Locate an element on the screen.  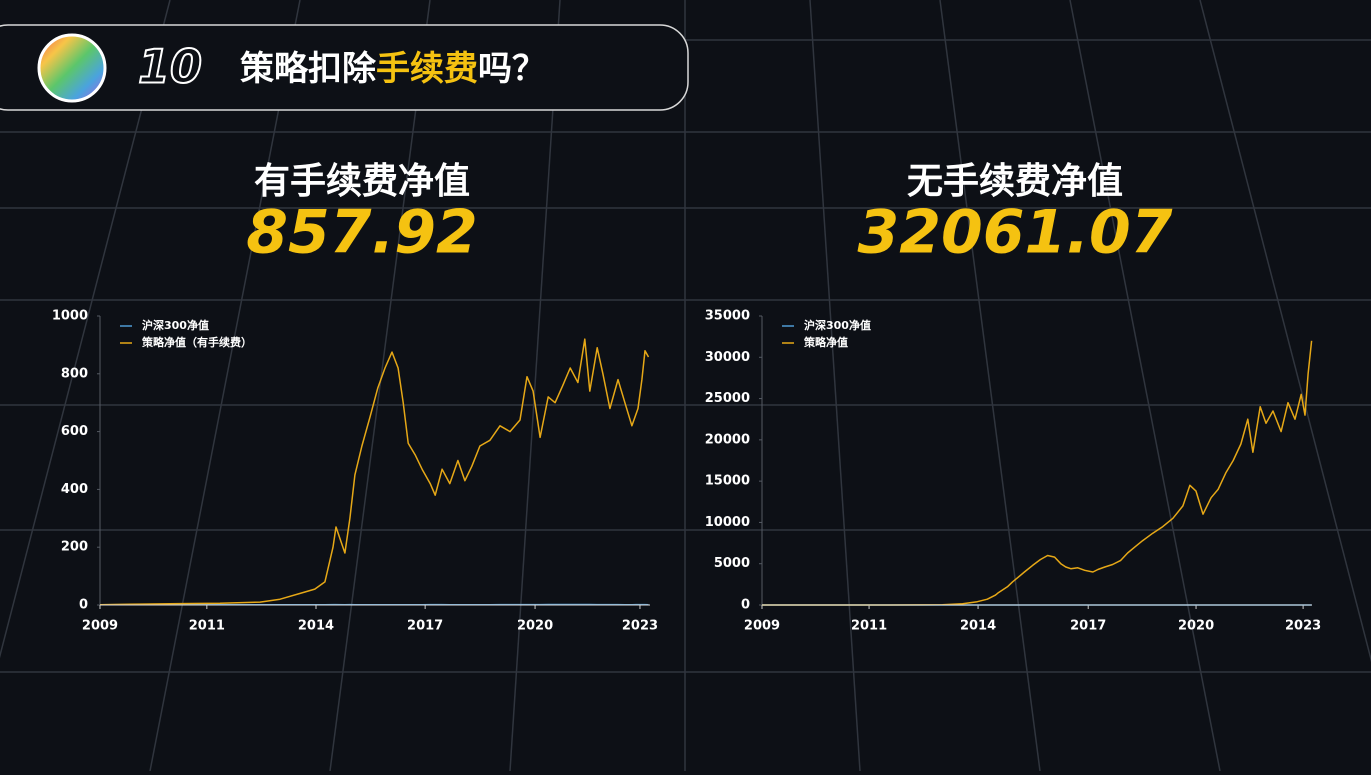
y-tick-label: 200 is located at coordinates (74, 547).